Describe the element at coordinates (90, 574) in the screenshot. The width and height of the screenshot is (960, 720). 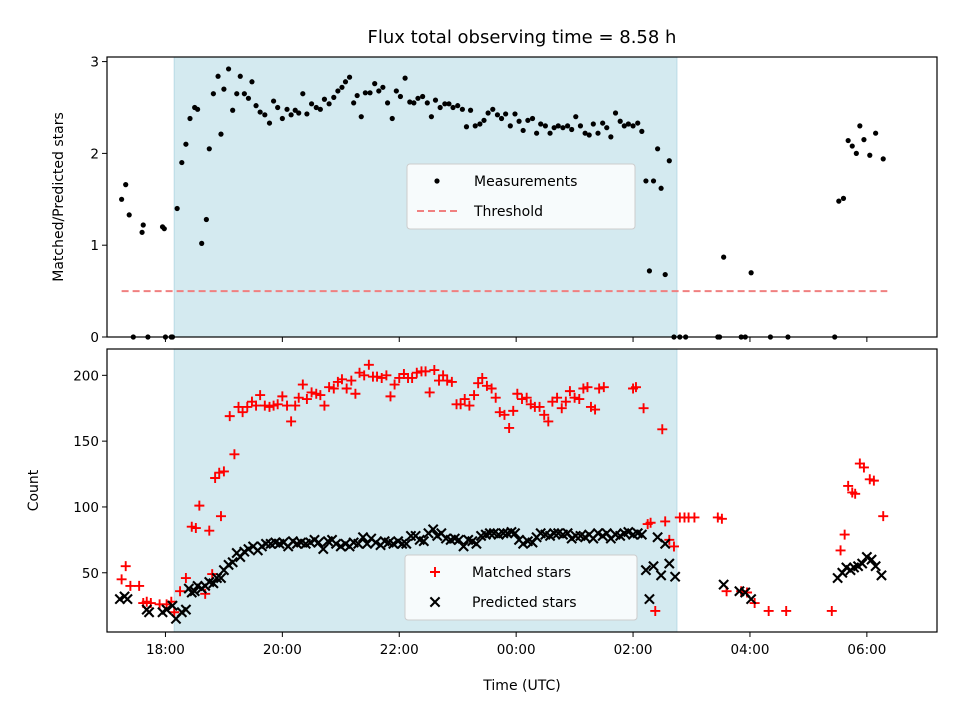
I see `y-tick-label: 50` at that location.